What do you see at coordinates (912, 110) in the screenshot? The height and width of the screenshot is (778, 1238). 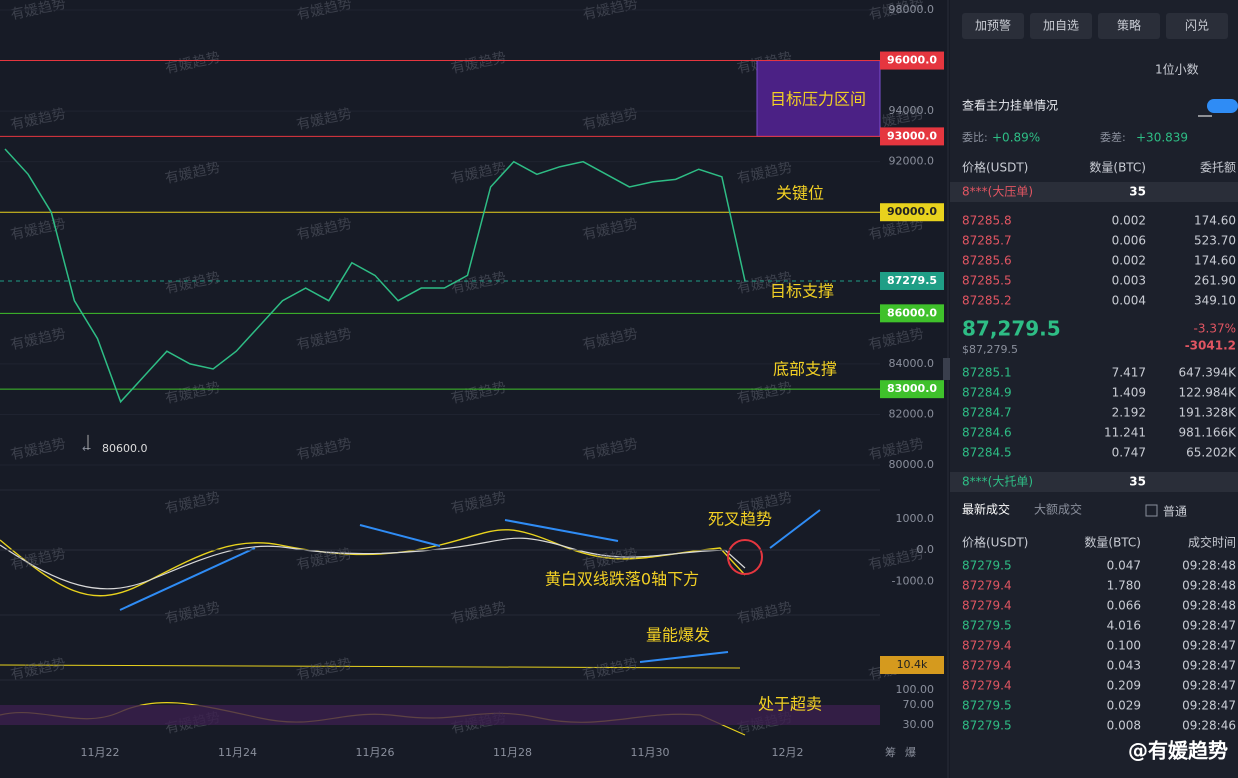 I see `price-tick: 94000.0` at bounding box center [912, 110].